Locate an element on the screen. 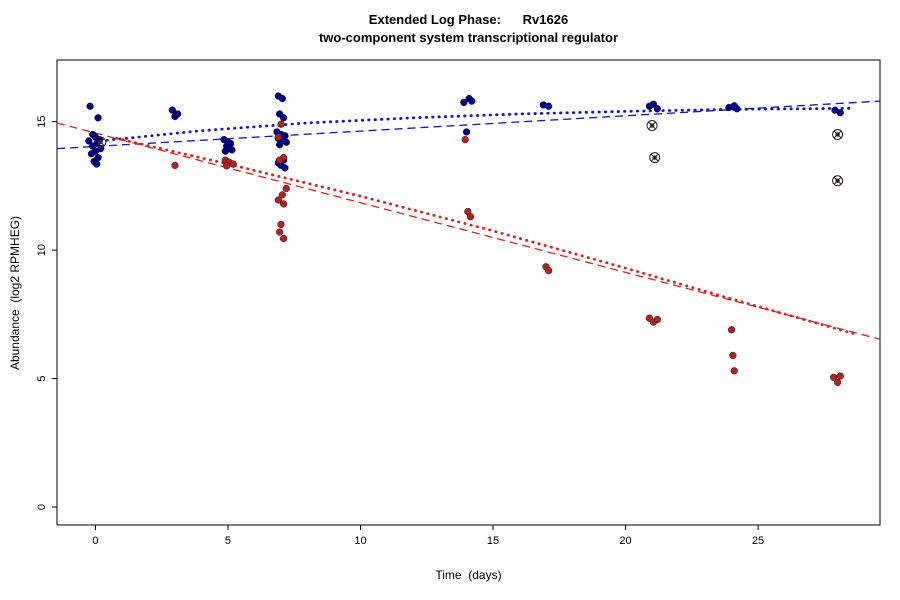 The image size is (900, 600). blue-dashed-fit is located at coordinates (468, 125).